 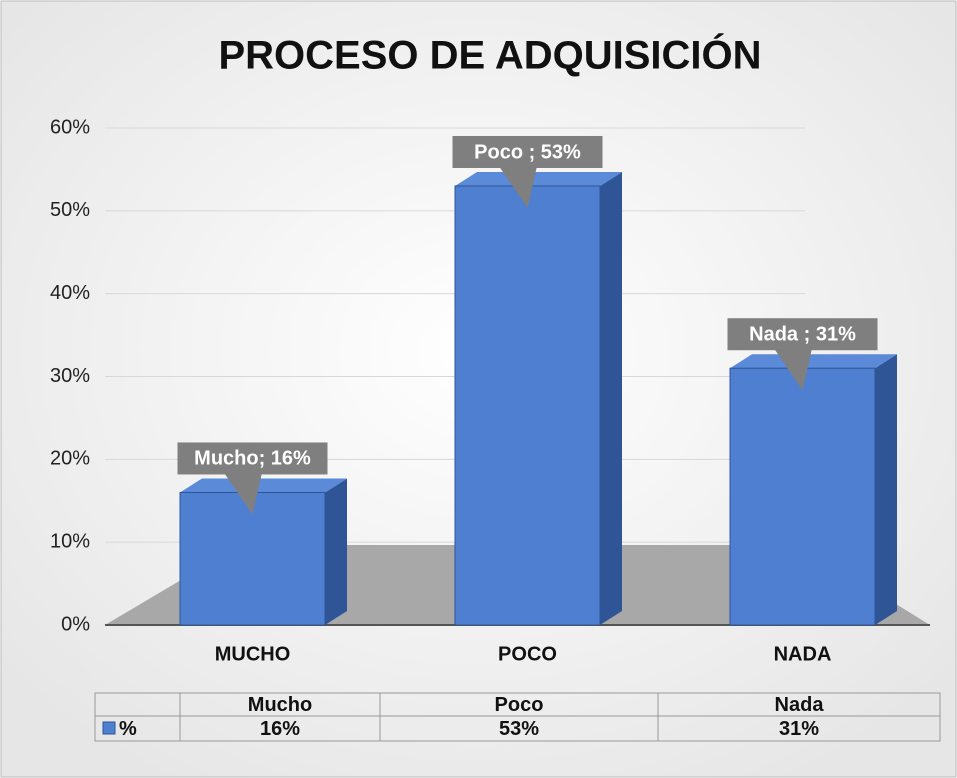 I want to click on y-tick-label: 20%, so click(x=70, y=459).